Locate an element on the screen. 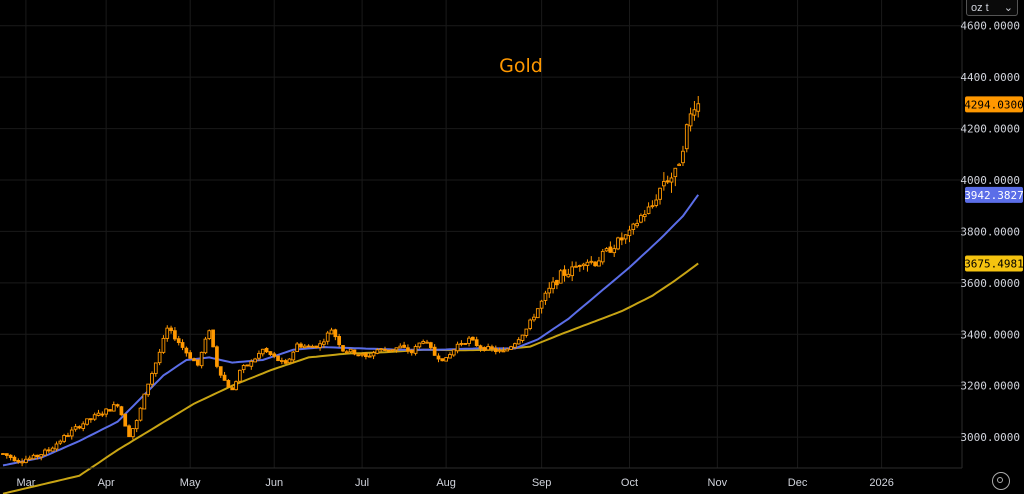 The height and width of the screenshot is (494, 1024). unit-selector: oz t ⌄ is located at coordinates (992, 8).